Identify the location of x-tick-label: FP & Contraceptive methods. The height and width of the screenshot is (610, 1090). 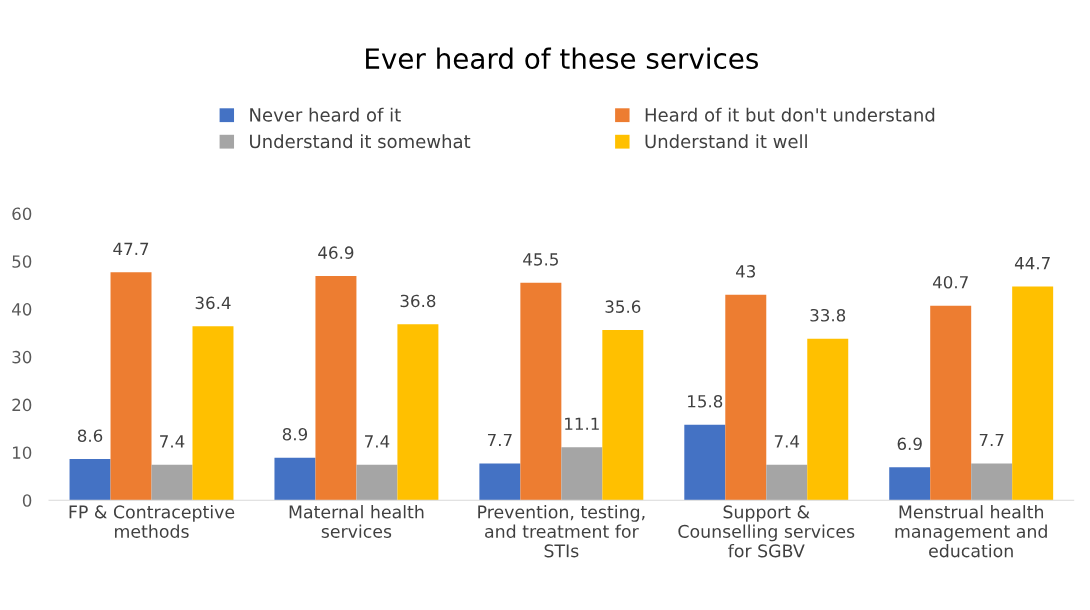
(152, 521).